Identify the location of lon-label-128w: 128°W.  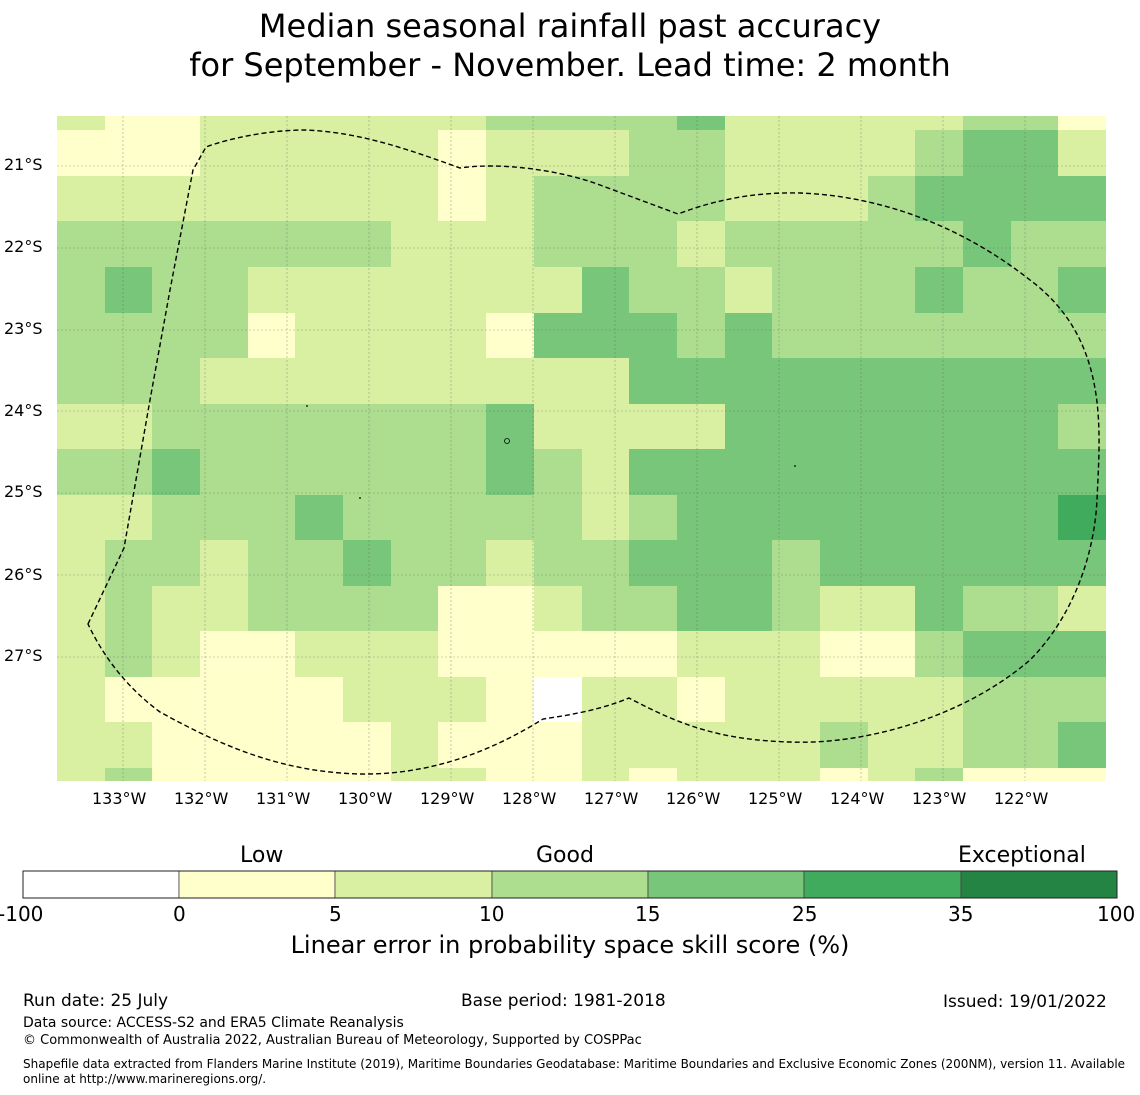
(529, 798).